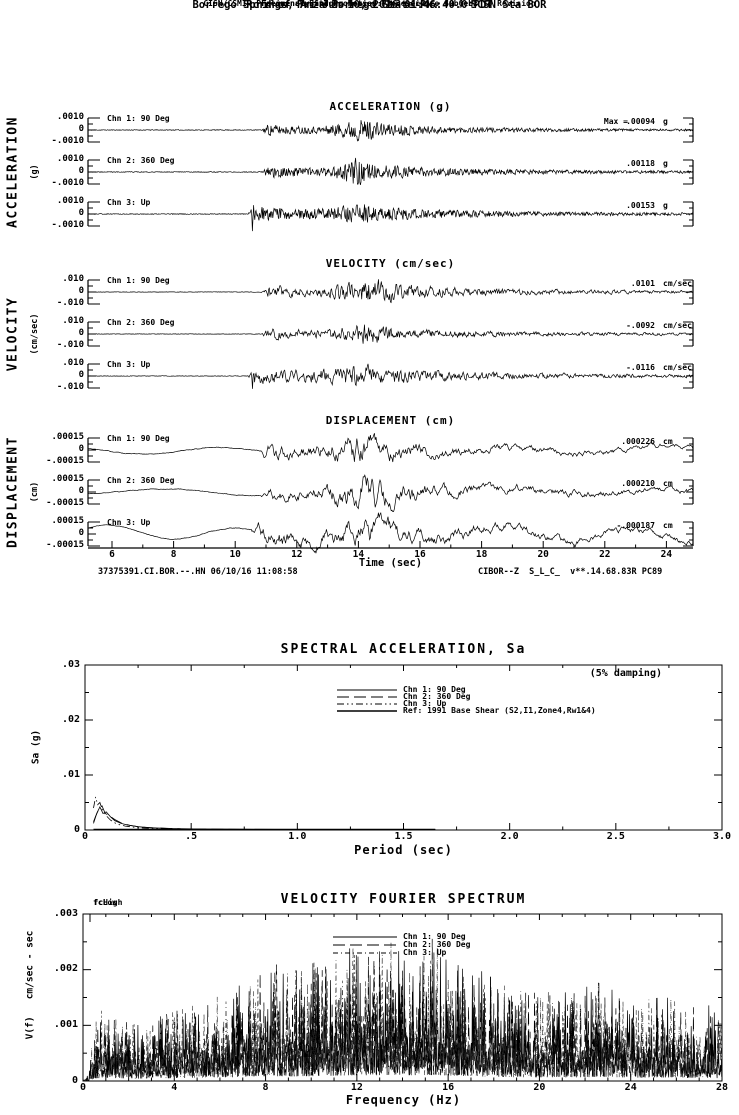 The width and height of the screenshot is (739, 1115). Describe the element at coordinates (722, 836) in the screenshot. I see `x-tick-label: 3.0` at that location.